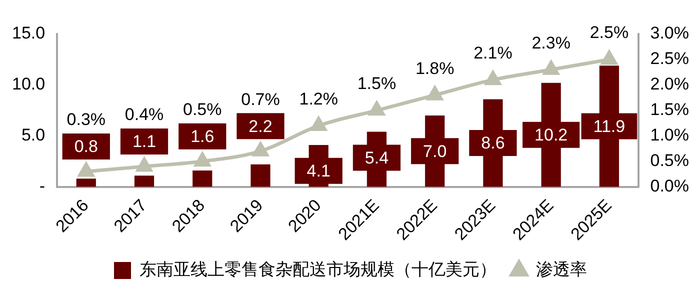 The image size is (699, 289). I want to click on data-label: 0.7%, so click(260, 99).